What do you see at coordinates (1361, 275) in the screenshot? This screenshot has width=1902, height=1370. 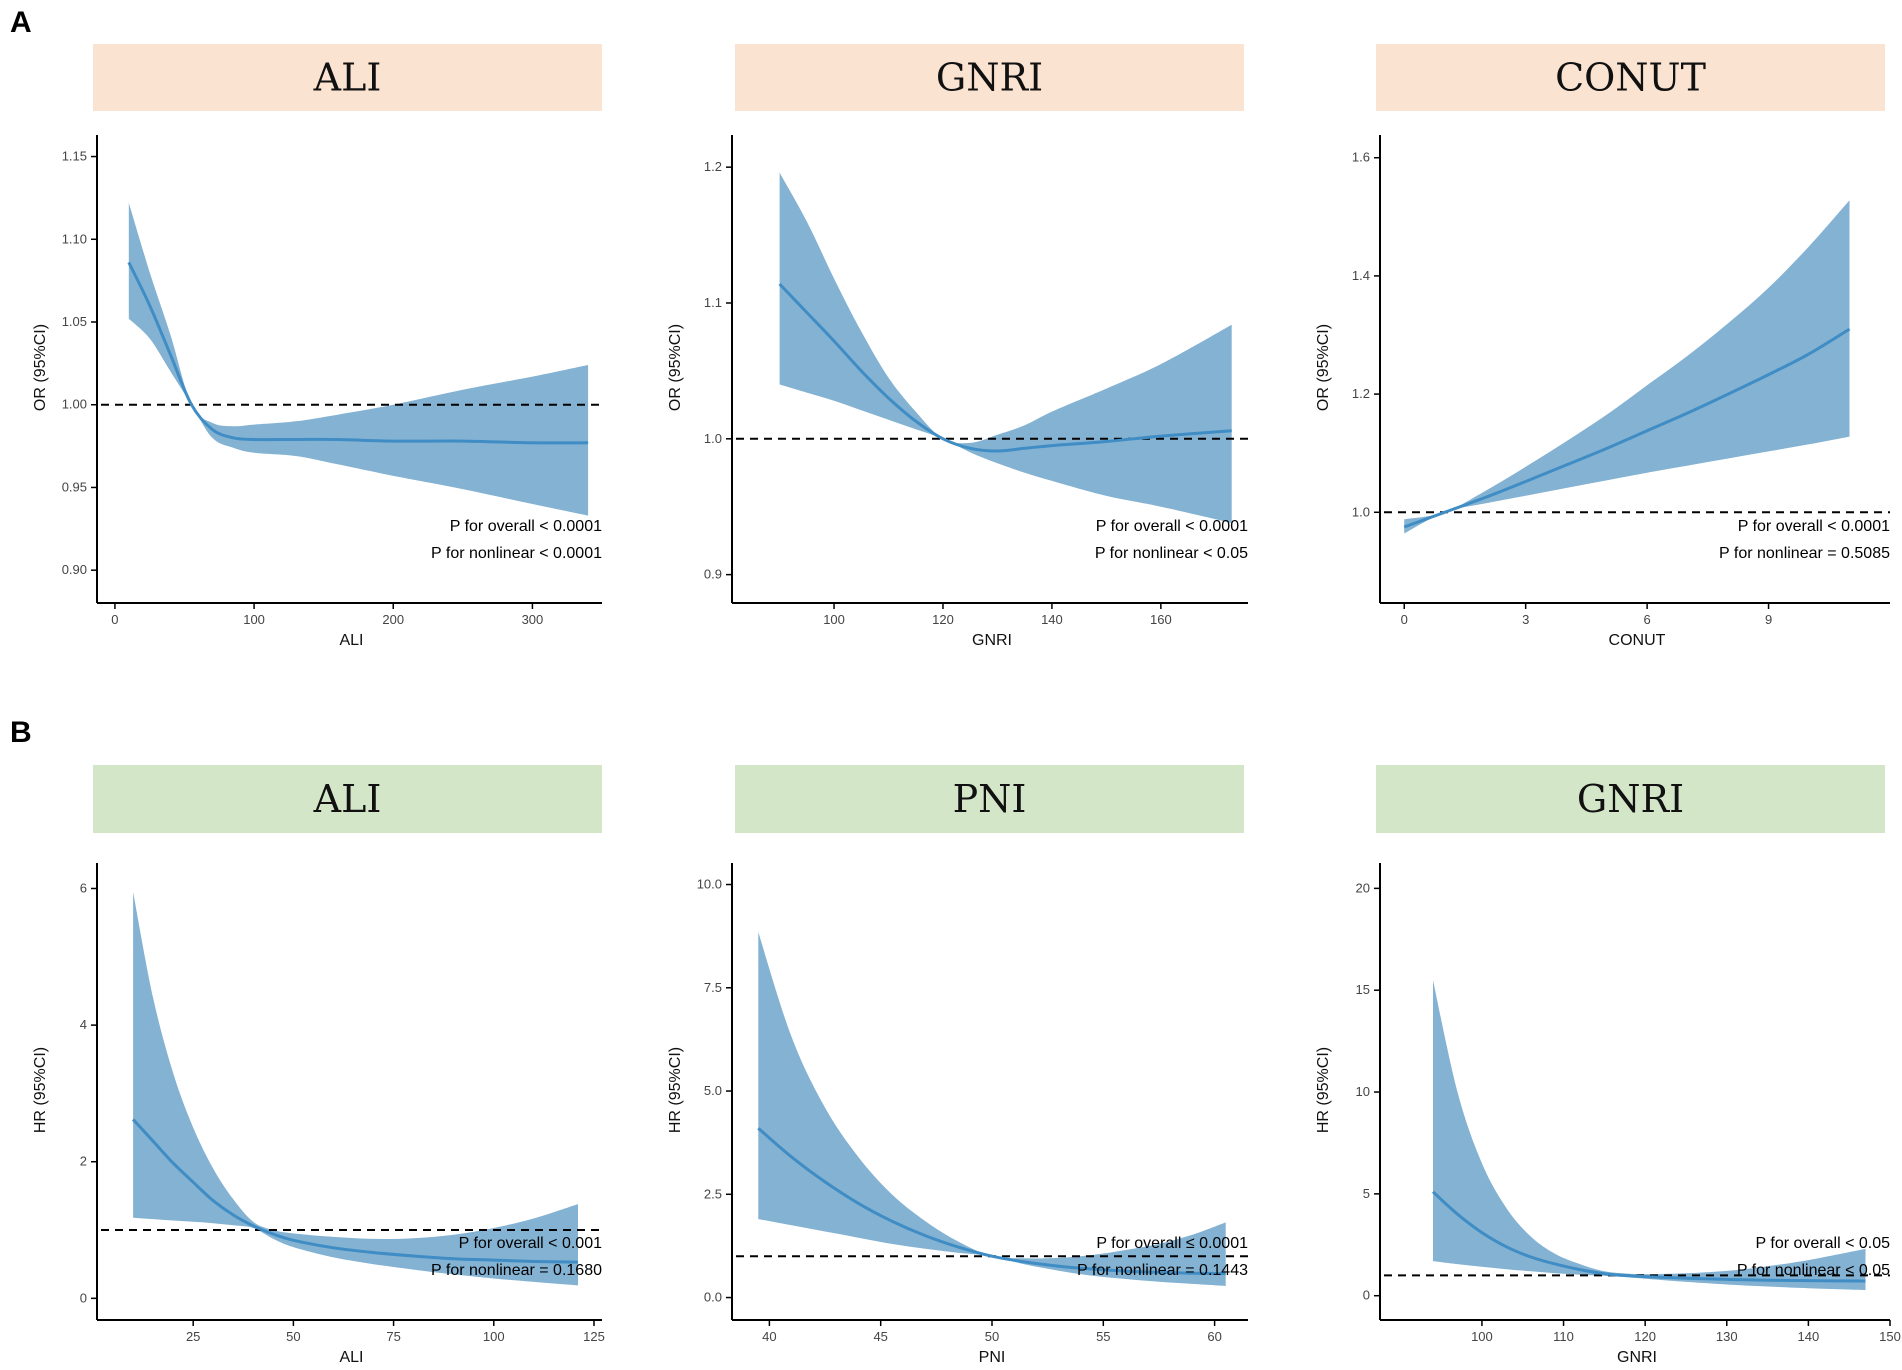 I see `y-tick-label: 1.4` at bounding box center [1361, 275].